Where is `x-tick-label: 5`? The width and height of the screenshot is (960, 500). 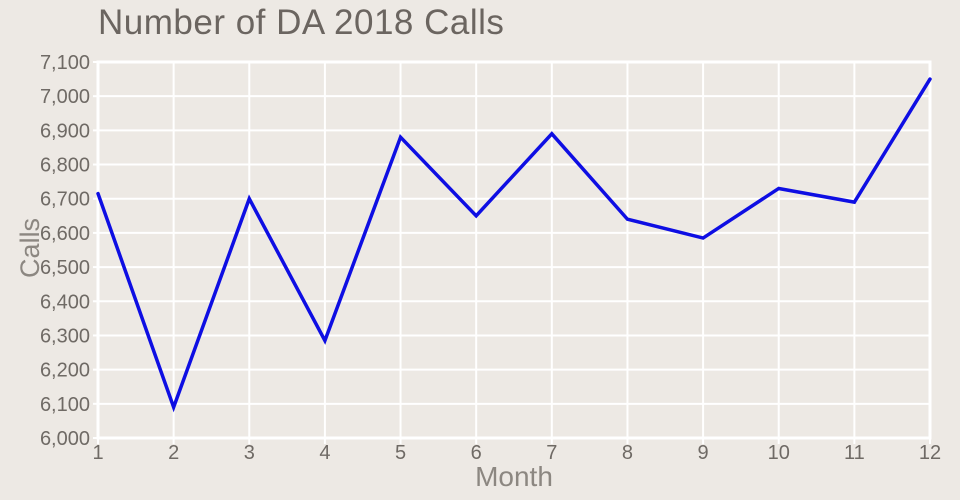
x-tick-label: 5 is located at coordinates (400, 453).